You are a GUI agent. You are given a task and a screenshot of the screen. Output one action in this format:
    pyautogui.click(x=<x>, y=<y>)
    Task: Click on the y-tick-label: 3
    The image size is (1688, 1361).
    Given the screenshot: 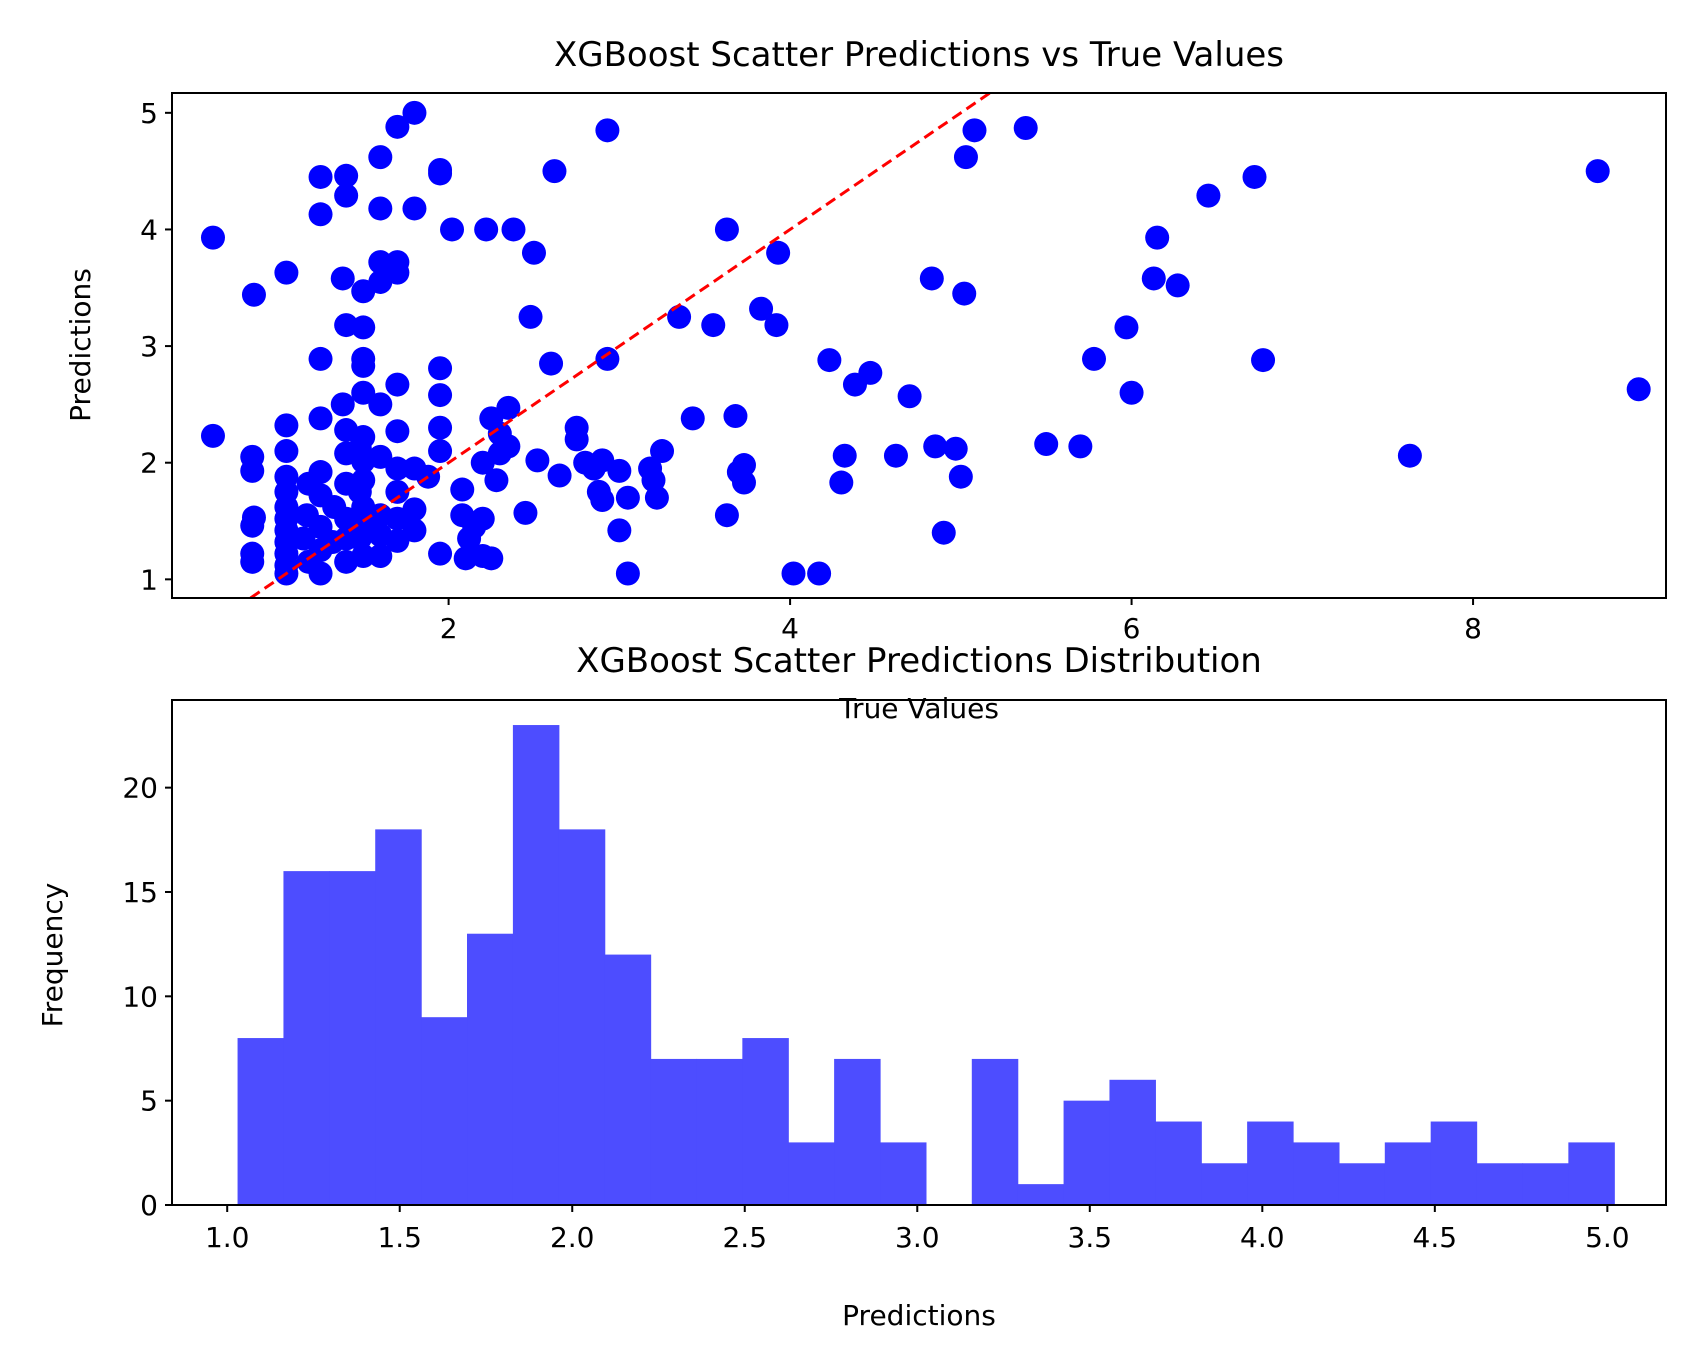 What is the action you would take?
    pyautogui.click(x=149, y=346)
    